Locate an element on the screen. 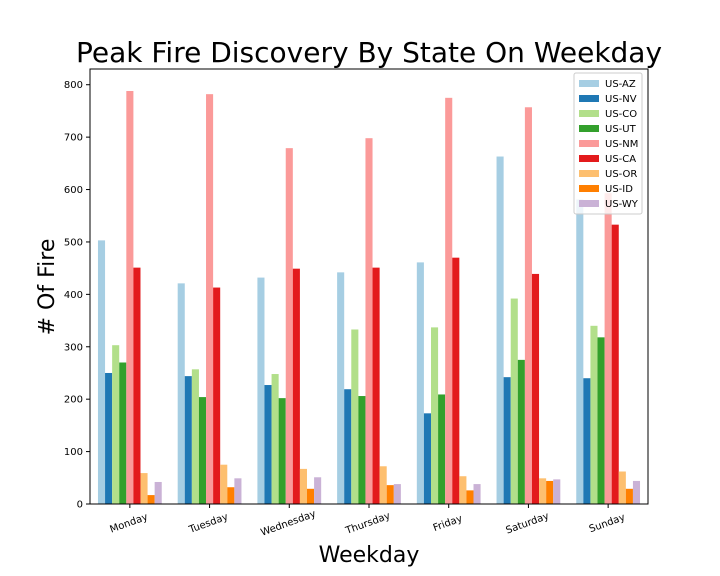  bar-us-nm-thursday is located at coordinates (369, 321).